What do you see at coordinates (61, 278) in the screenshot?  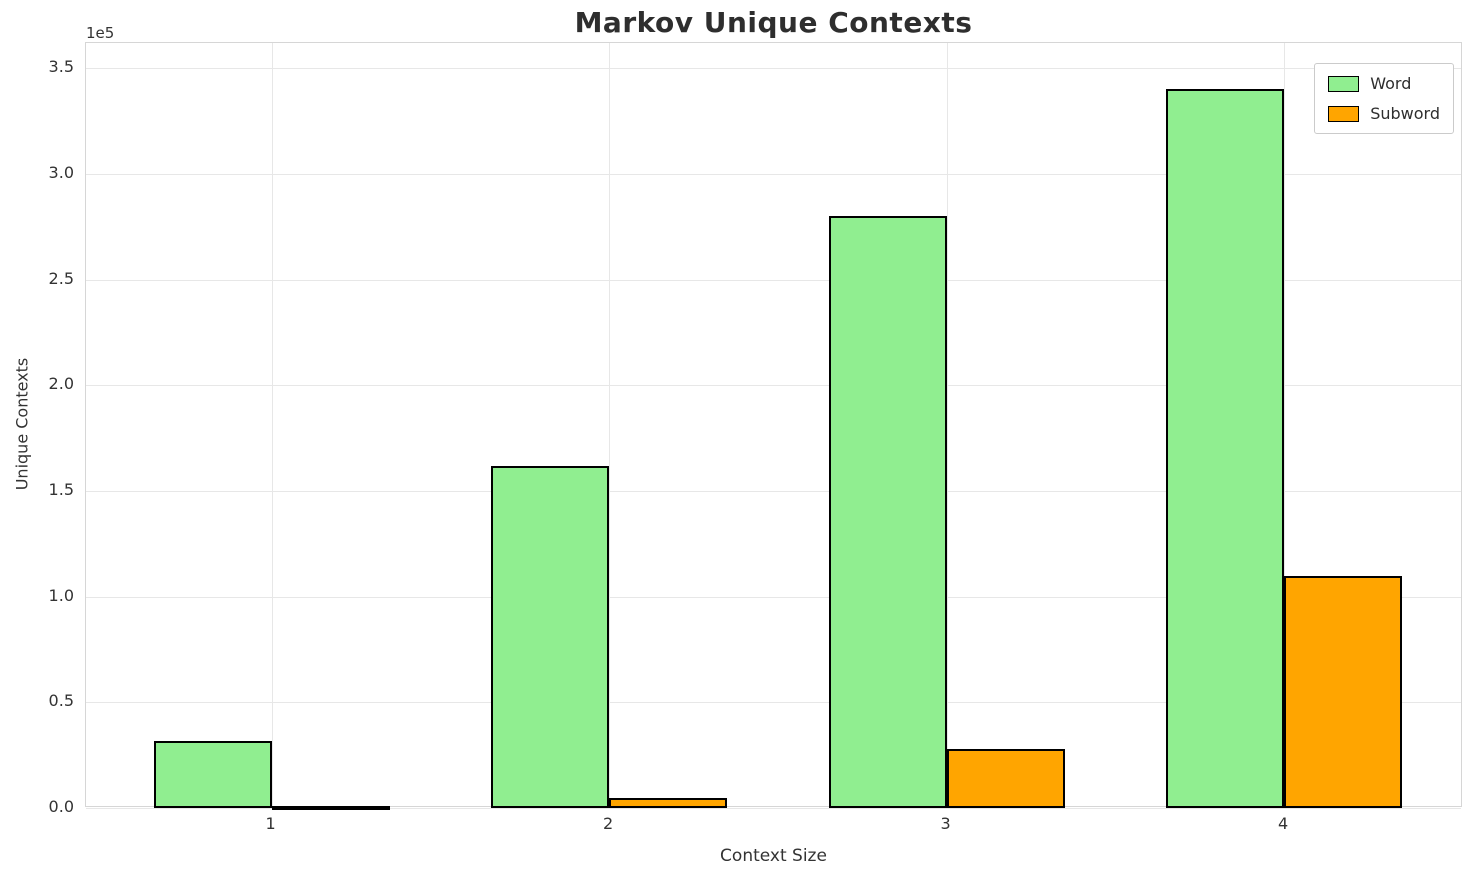 I see `y-tick-label: 2.5` at bounding box center [61, 278].